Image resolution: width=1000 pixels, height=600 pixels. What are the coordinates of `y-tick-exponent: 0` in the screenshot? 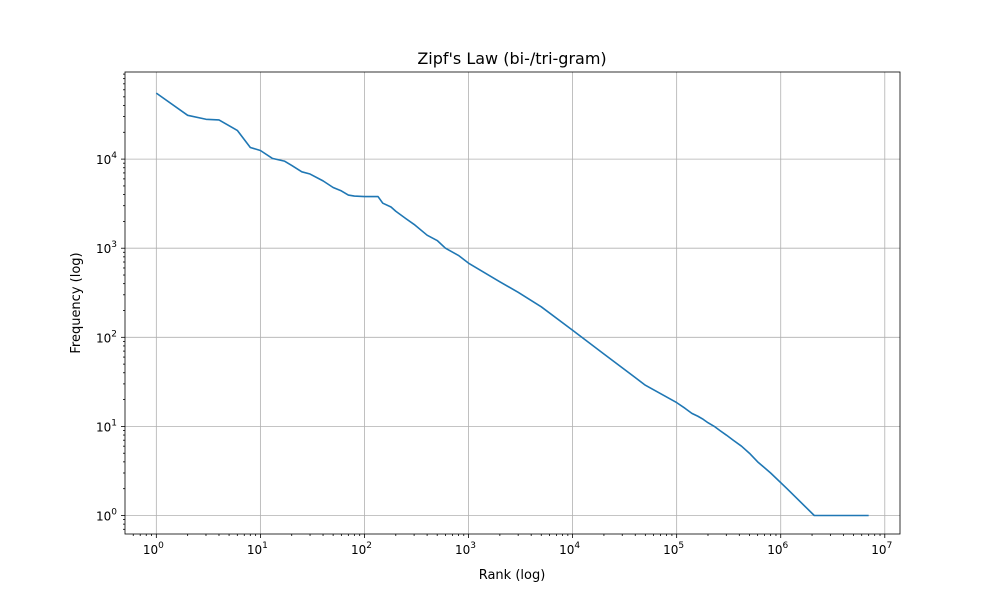 It's located at (114, 513).